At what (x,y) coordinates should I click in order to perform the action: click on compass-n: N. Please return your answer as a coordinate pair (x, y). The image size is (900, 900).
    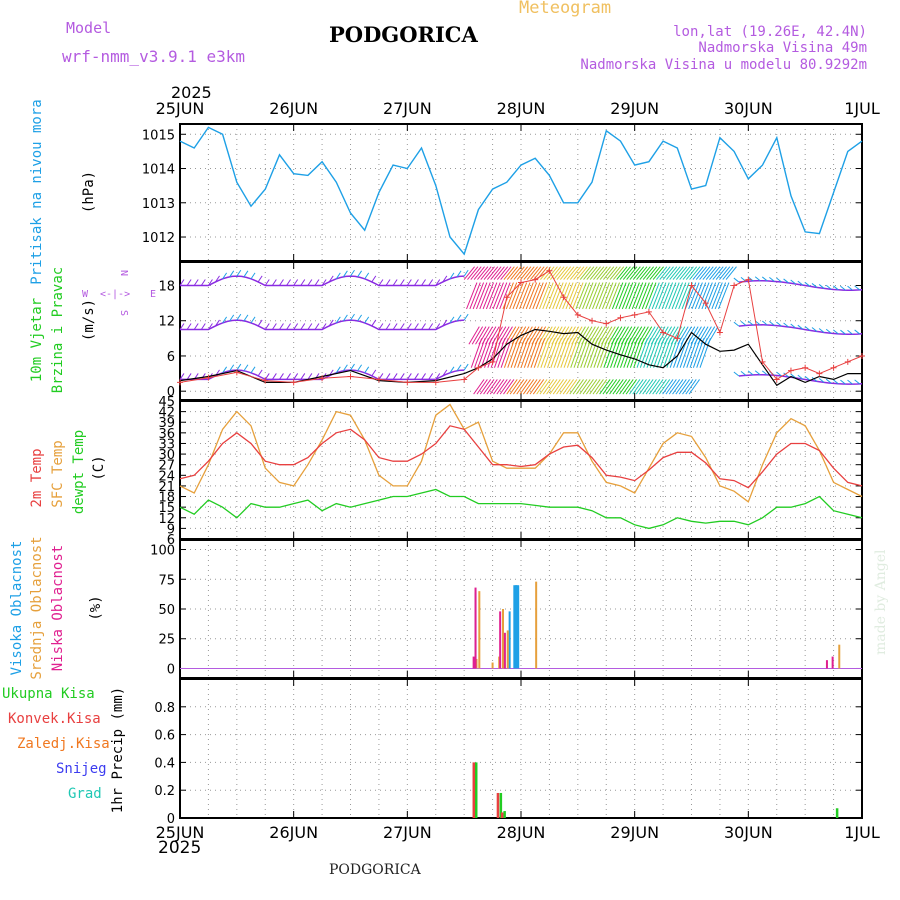
    Looking at the image, I should click on (123, 273).